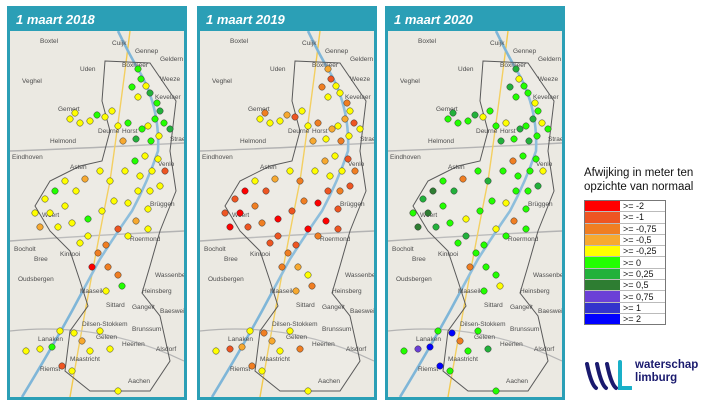  What do you see at coordinates (410, 81) in the screenshot?
I see `place-label: Veghel` at bounding box center [410, 81].